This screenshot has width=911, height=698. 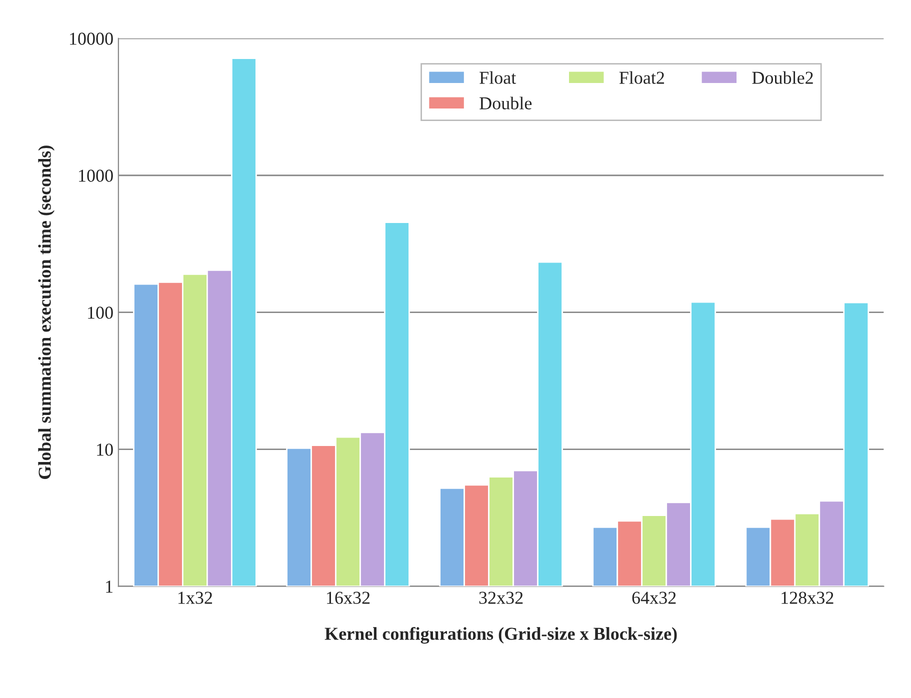 I want to click on x-tick-label: 16x32, so click(x=348, y=598).